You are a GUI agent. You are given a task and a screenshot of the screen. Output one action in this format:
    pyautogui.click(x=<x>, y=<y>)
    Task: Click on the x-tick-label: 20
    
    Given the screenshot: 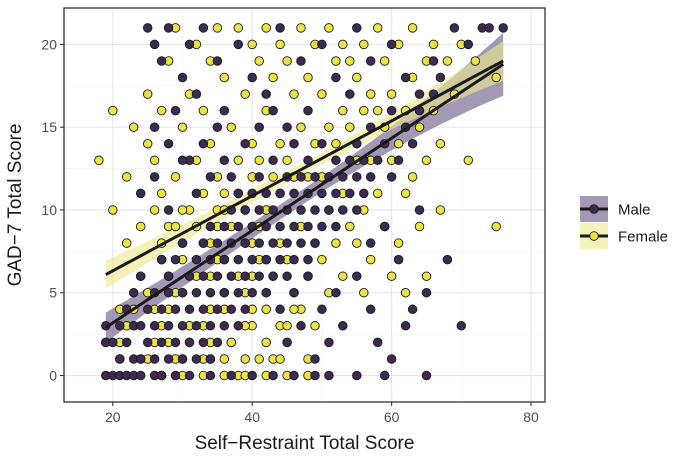 What is the action you would take?
    pyautogui.click(x=113, y=417)
    